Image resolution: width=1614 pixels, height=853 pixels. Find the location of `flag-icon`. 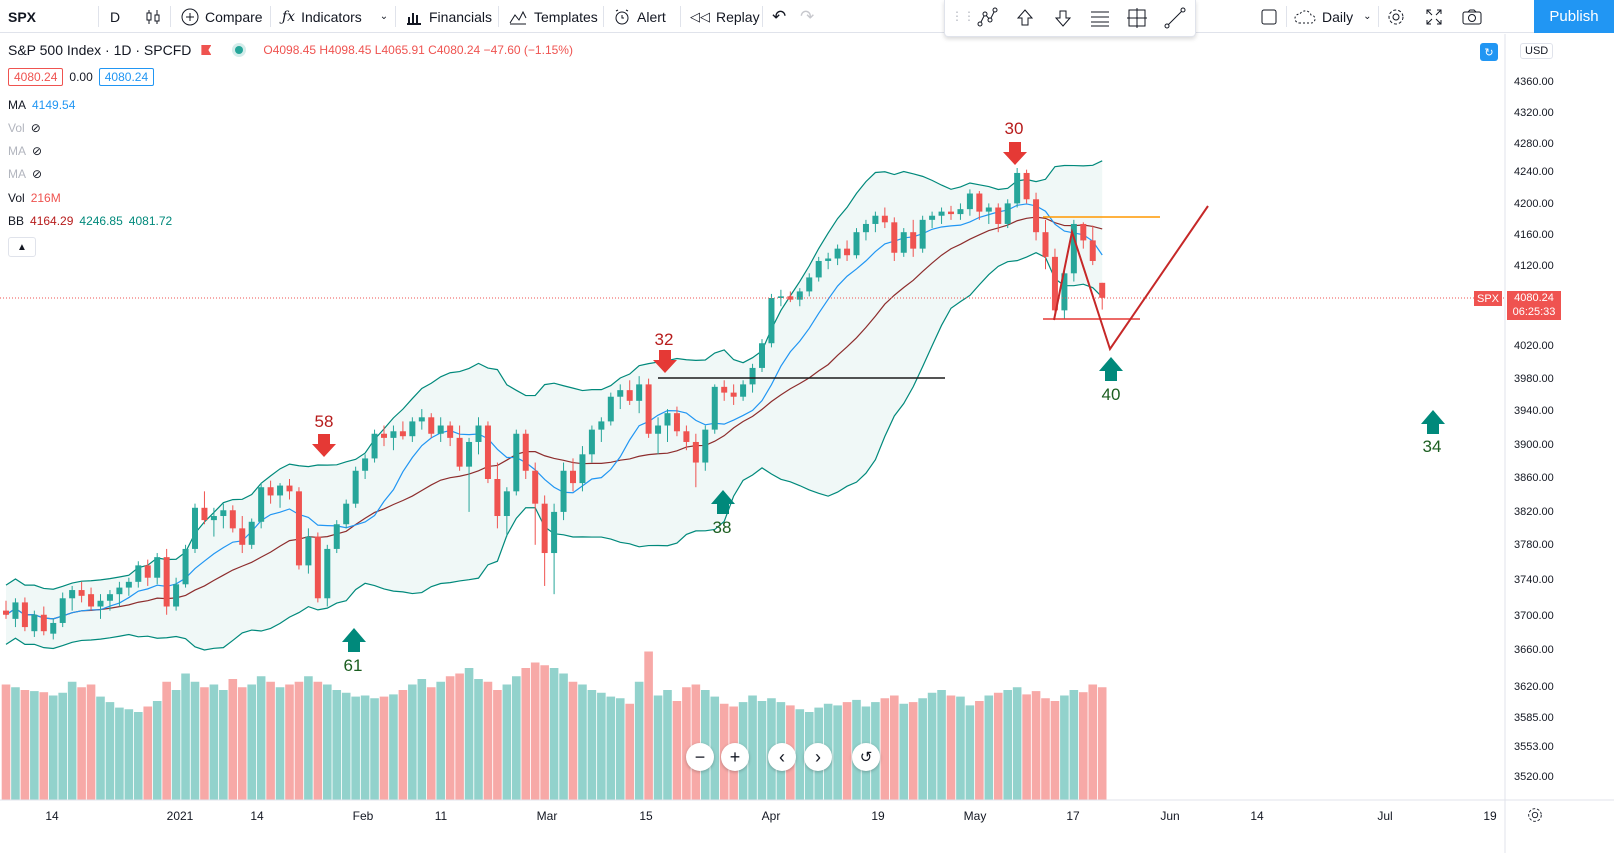

flag-icon is located at coordinates (206, 50).